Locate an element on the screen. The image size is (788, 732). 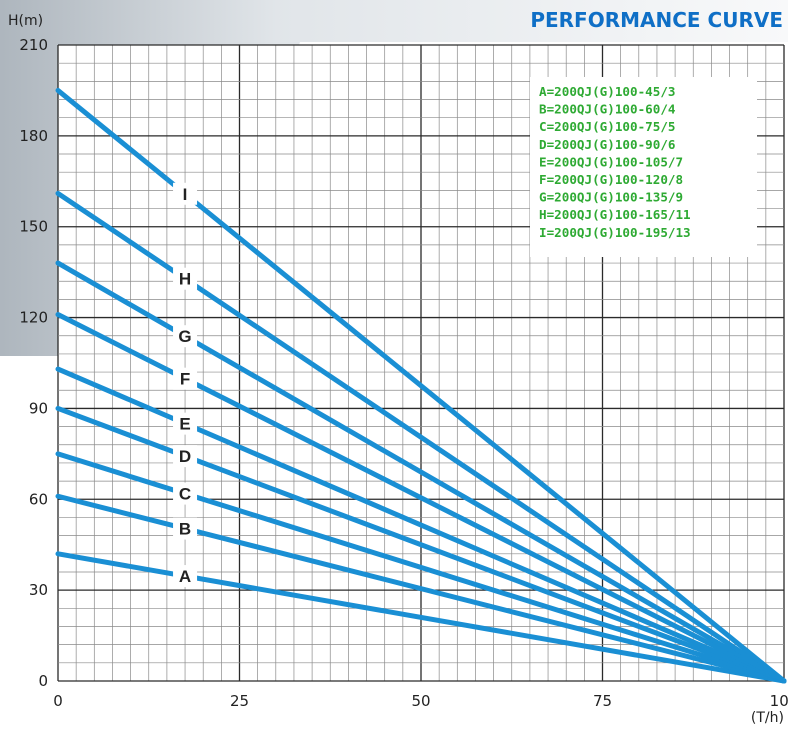
x-axis-label: (T/h) is located at coordinates (767, 718).